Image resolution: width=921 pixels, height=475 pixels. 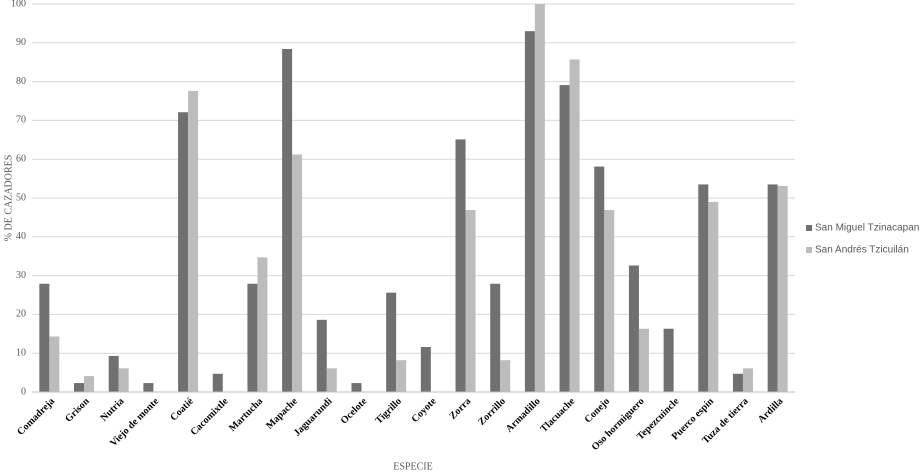 What do you see at coordinates (21, 120) in the screenshot?
I see `y-tick-label: 70` at bounding box center [21, 120].